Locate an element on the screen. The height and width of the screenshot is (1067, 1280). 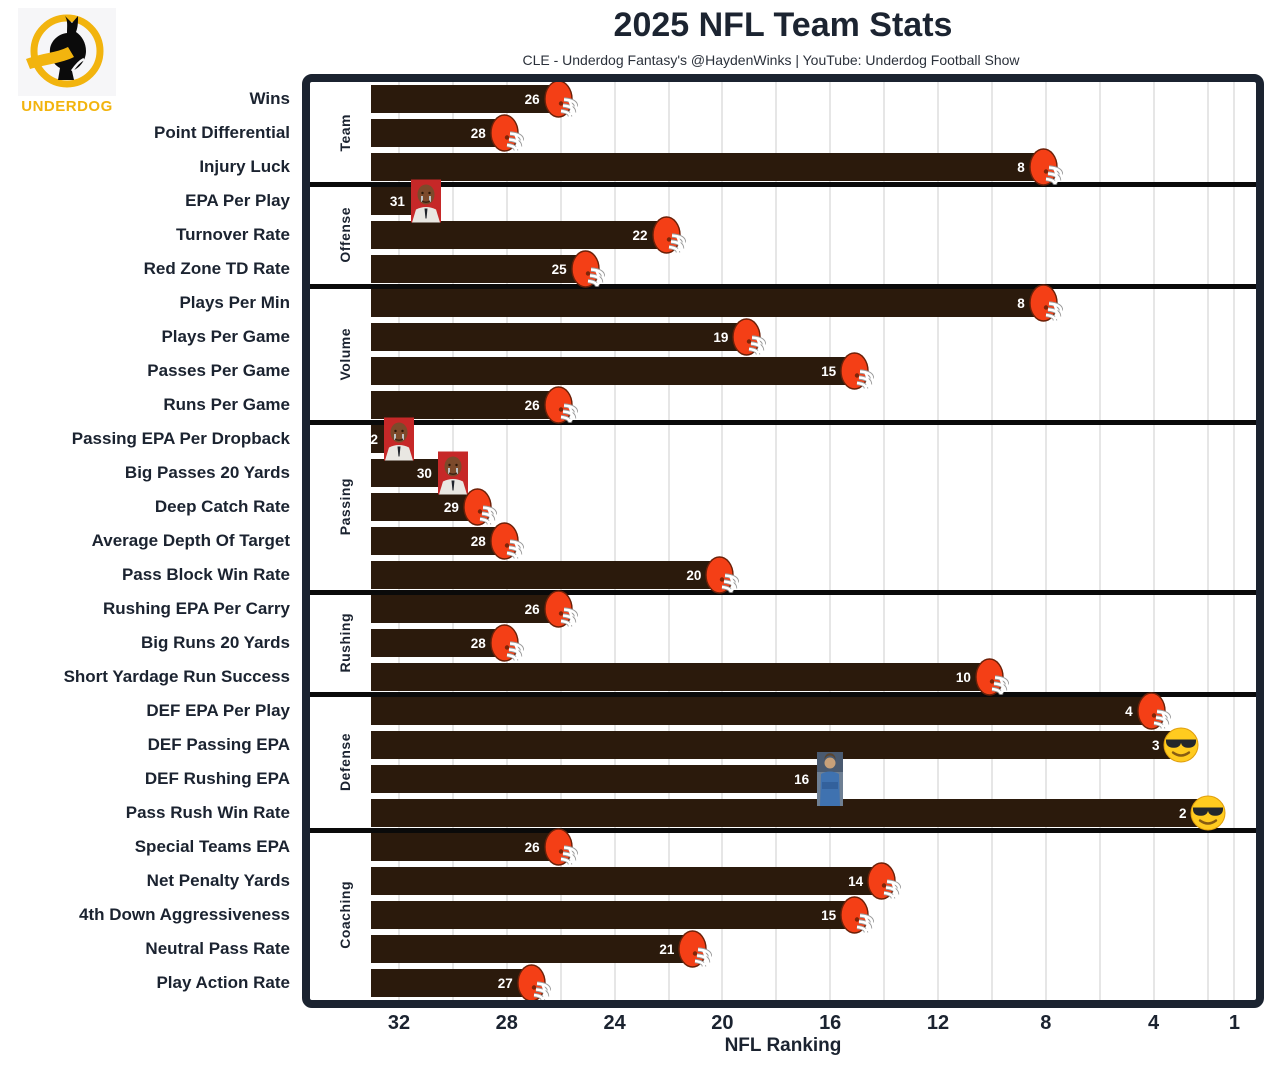
row-label: Wins is located at coordinates (269, 98).